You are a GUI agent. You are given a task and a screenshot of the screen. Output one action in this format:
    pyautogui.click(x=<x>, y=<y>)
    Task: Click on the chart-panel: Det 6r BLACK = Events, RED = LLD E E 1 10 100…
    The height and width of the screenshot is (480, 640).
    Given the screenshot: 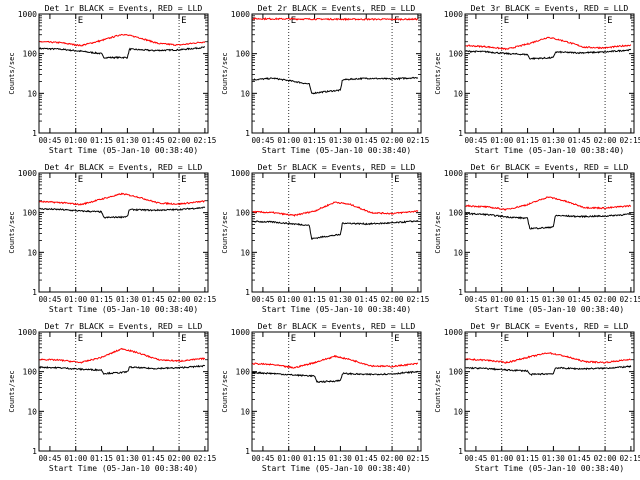 What is the action you would take?
    pyautogui.click(x=537, y=238)
    